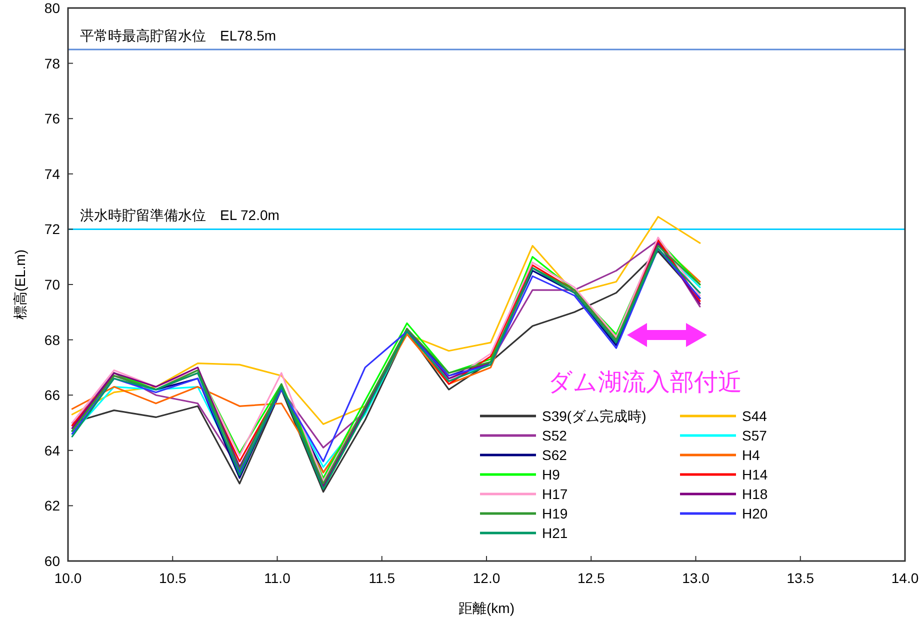  What do you see at coordinates (52, 229) in the screenshot?
I see `y-tick-label: 72` at bounding box center [52, 229].